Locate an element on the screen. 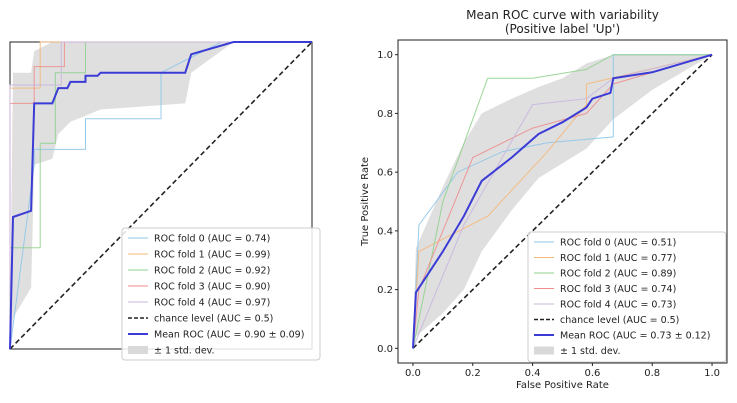 The width and height of the screenshot is (737, 403). y-tick-label: 0.2 is located at coordinates (385, 290).